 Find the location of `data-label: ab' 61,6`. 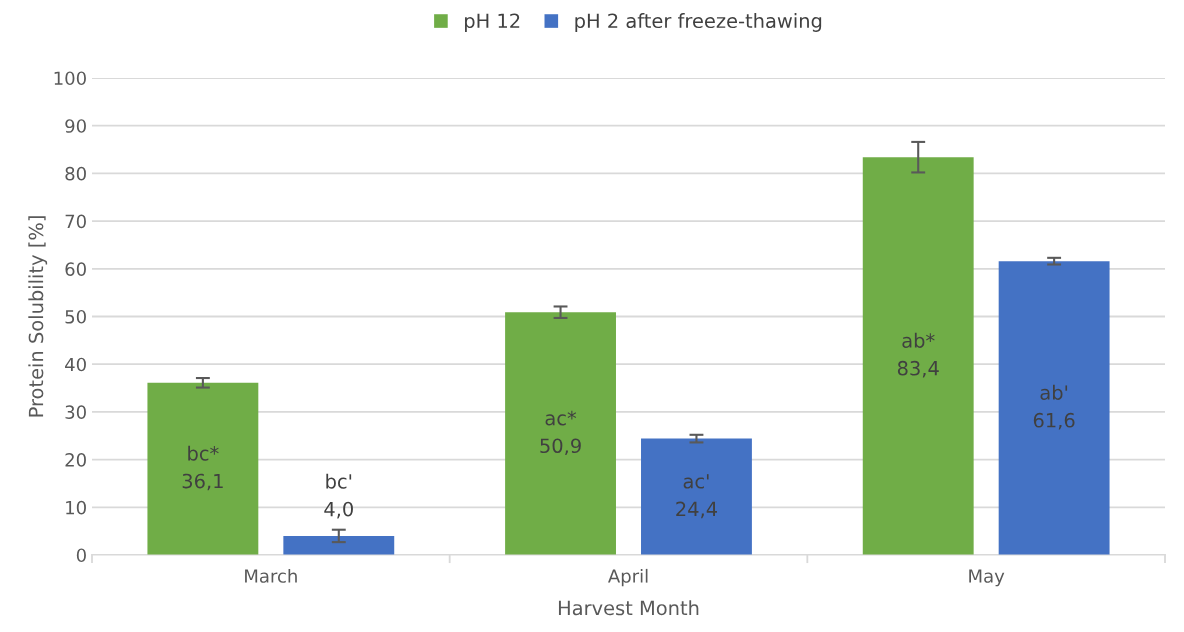

data-label: ab' 61,6 is located at coordinates (1054, 407).